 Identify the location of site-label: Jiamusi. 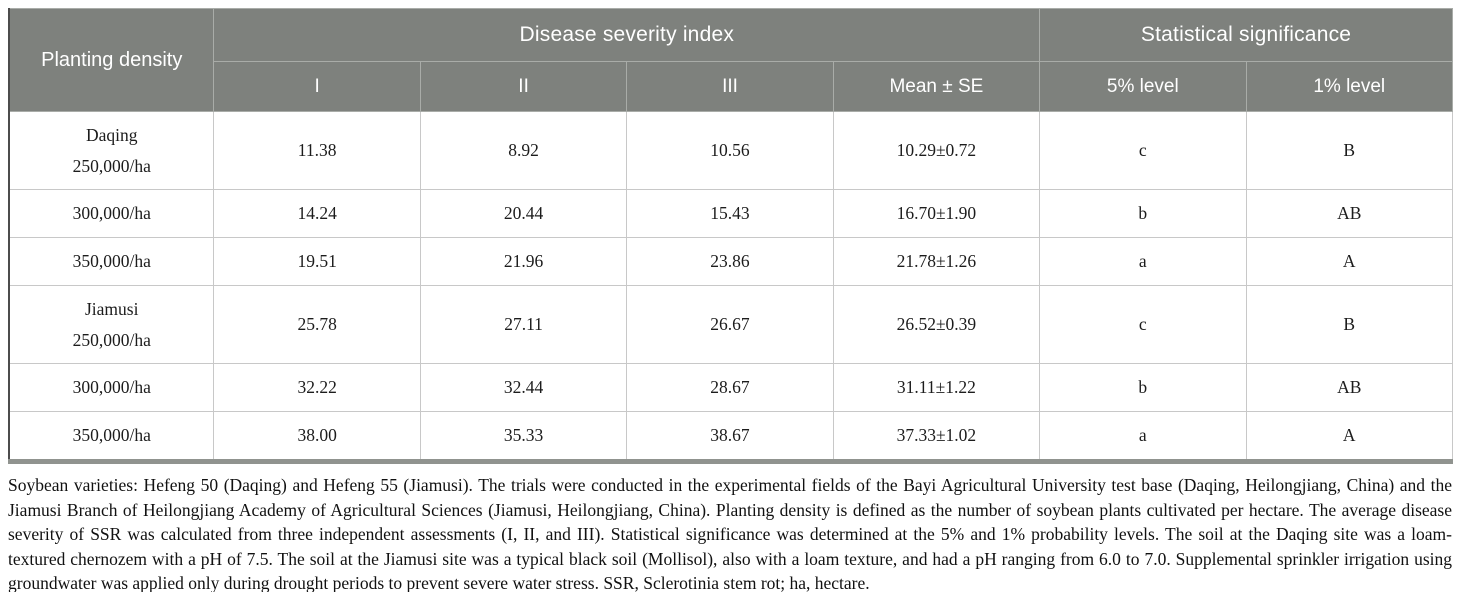
(111, 309).